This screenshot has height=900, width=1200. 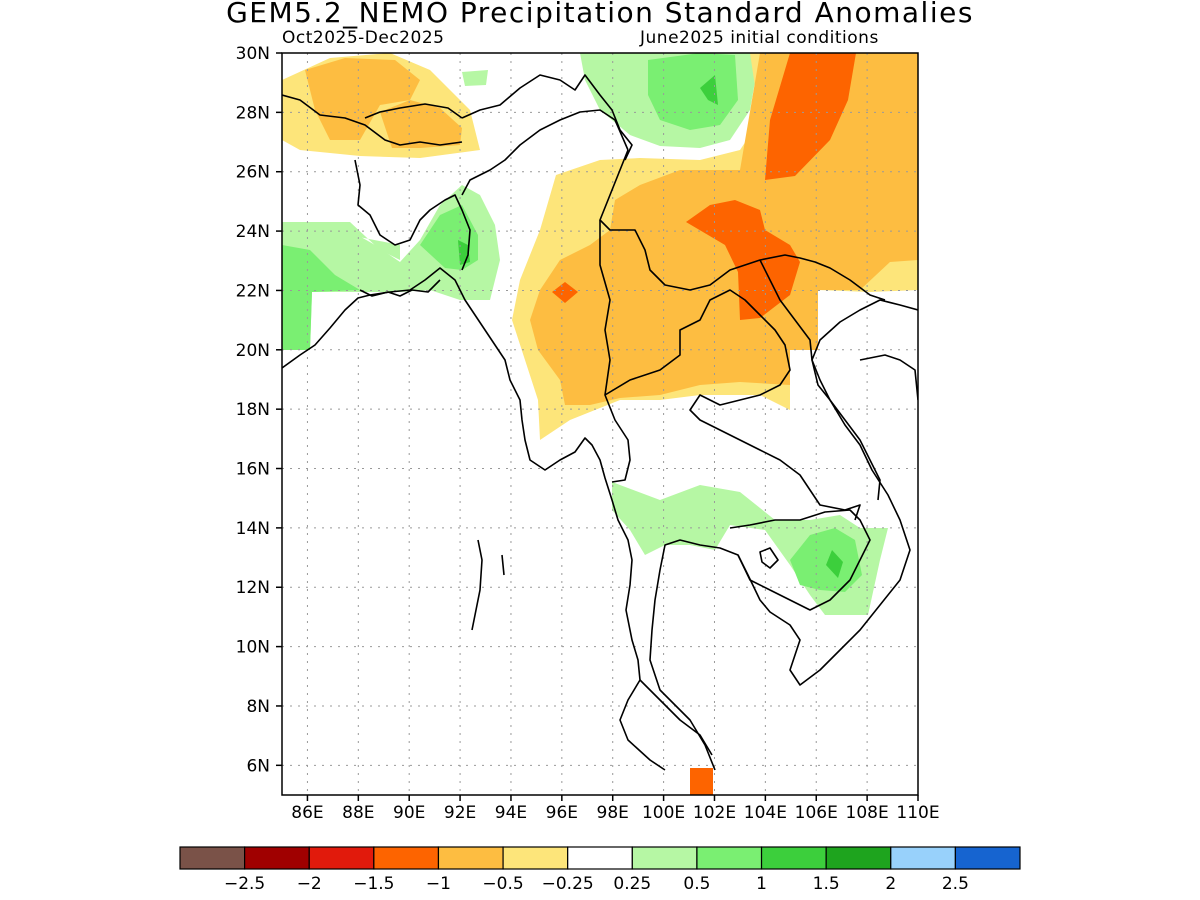 What do you see at coordinates (769, 558) in the screenshot?
I see `tonle-sap-lake` at bounding box center [769, 558].